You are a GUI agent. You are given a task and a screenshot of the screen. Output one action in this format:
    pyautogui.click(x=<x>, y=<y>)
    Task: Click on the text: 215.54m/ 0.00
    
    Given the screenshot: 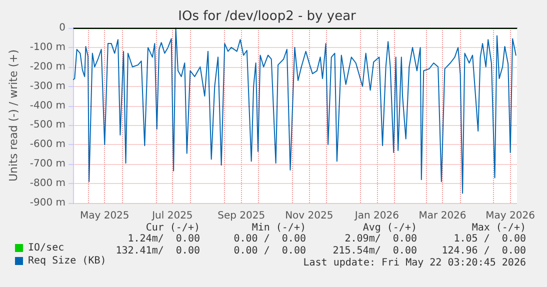 What is the action you would take?
    pyautogui.click(x=374, y=251)
    